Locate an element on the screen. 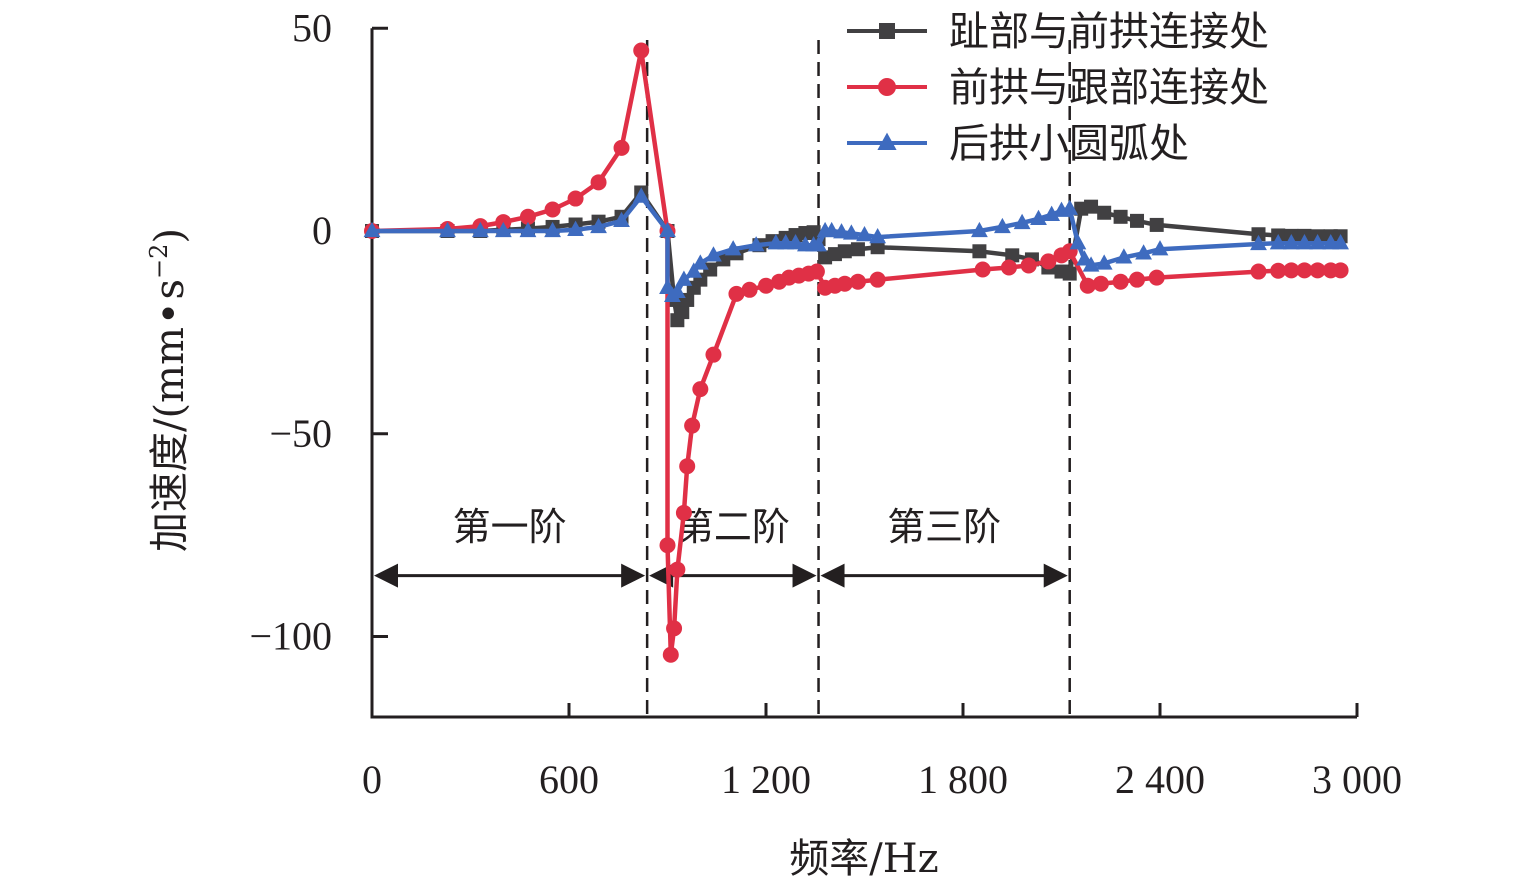 The width and height of the screenshot is (1535, 893). series-triangle is located at coordinates (856, 245).